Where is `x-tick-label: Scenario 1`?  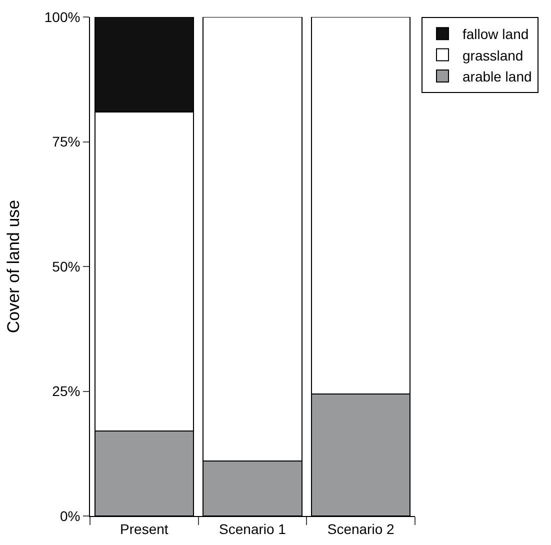
x-tick-label: Scenario 1 is located at coordinates (252, 528).